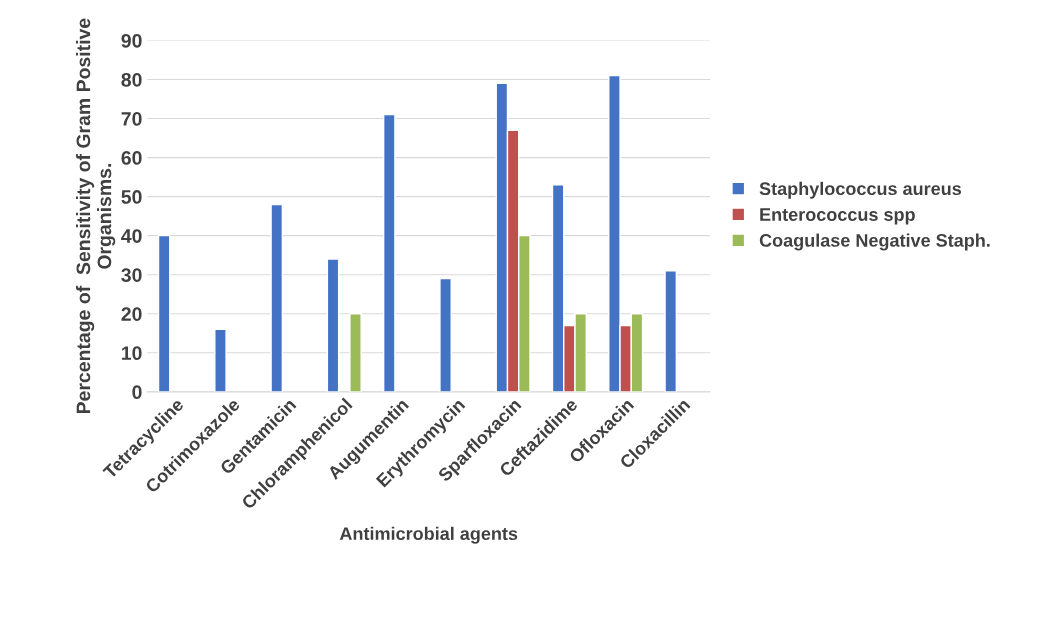  I want to click on y-tick-label: 90, so click(131, 40).